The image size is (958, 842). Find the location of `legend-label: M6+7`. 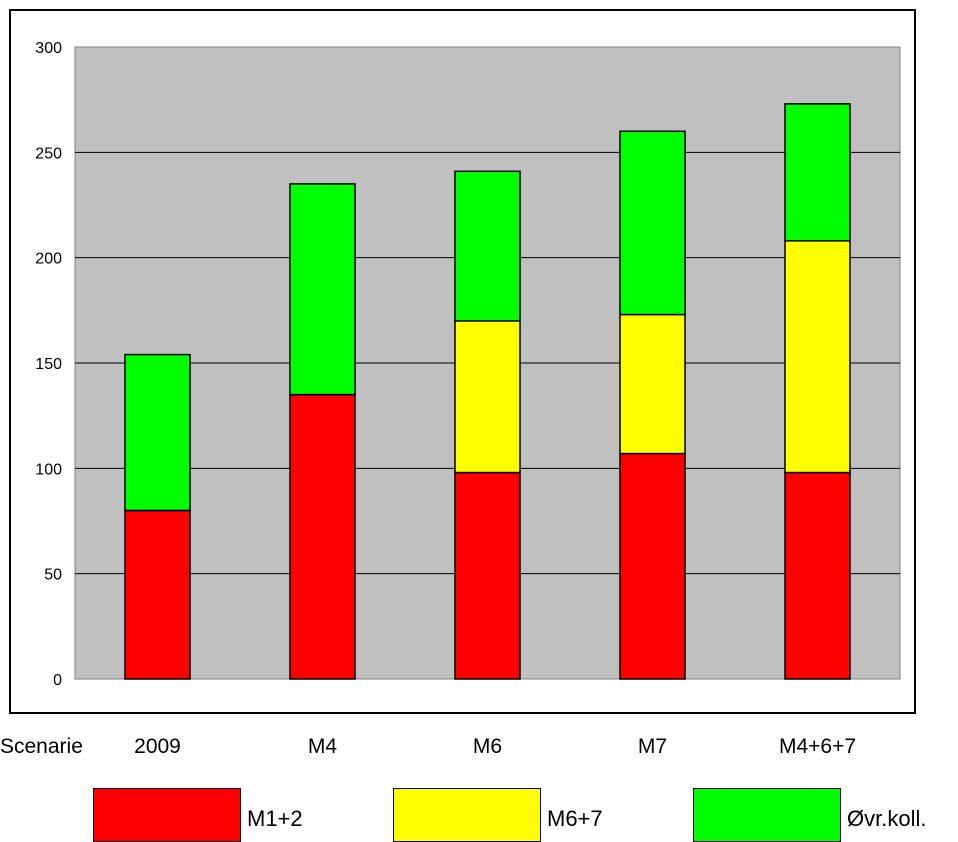

legend-label: M6+7 is located at coordinates (575, 818).